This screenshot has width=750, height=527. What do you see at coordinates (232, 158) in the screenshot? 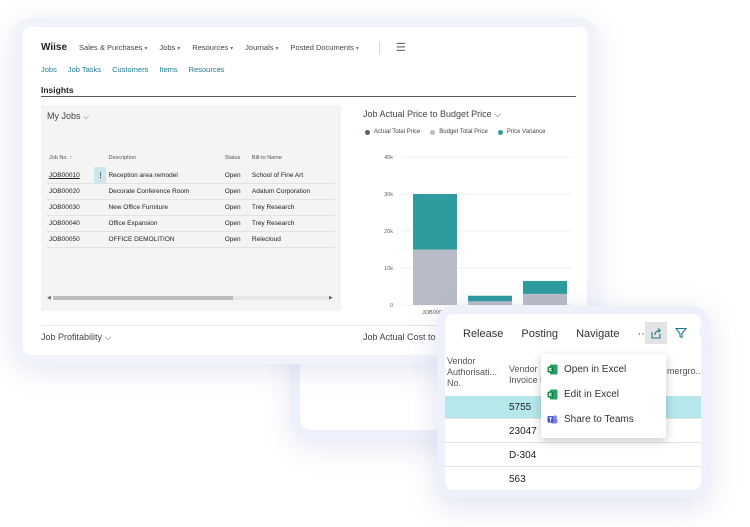
I see `col-status: Status` at bounding box center [232, 158].